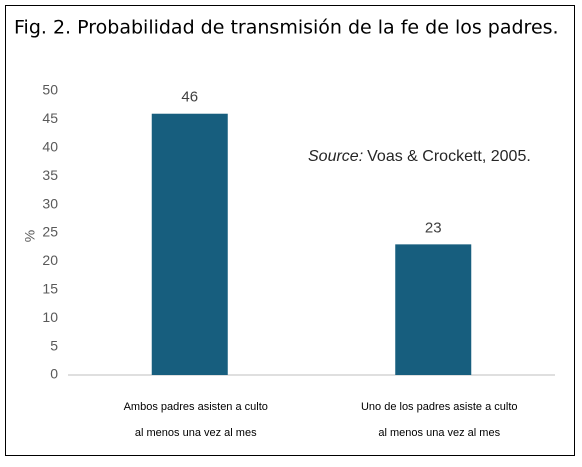 Image resolution: width=582 pixels, height=467 pixels. I want to click on y-axis-label: %, so click(30, 236).